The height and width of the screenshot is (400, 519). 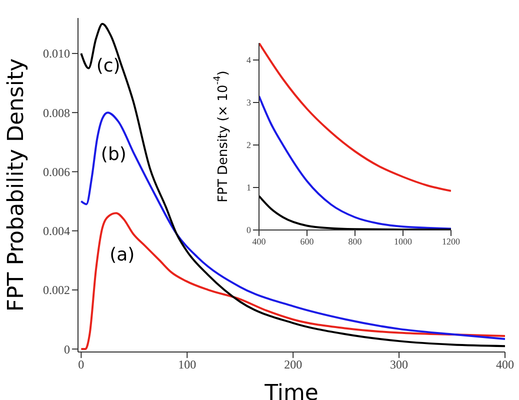 What do you see at coordinates (56, 231) in the screenshot?
I see `y-tick-label: 0.004` at bounding box center [56, 231].